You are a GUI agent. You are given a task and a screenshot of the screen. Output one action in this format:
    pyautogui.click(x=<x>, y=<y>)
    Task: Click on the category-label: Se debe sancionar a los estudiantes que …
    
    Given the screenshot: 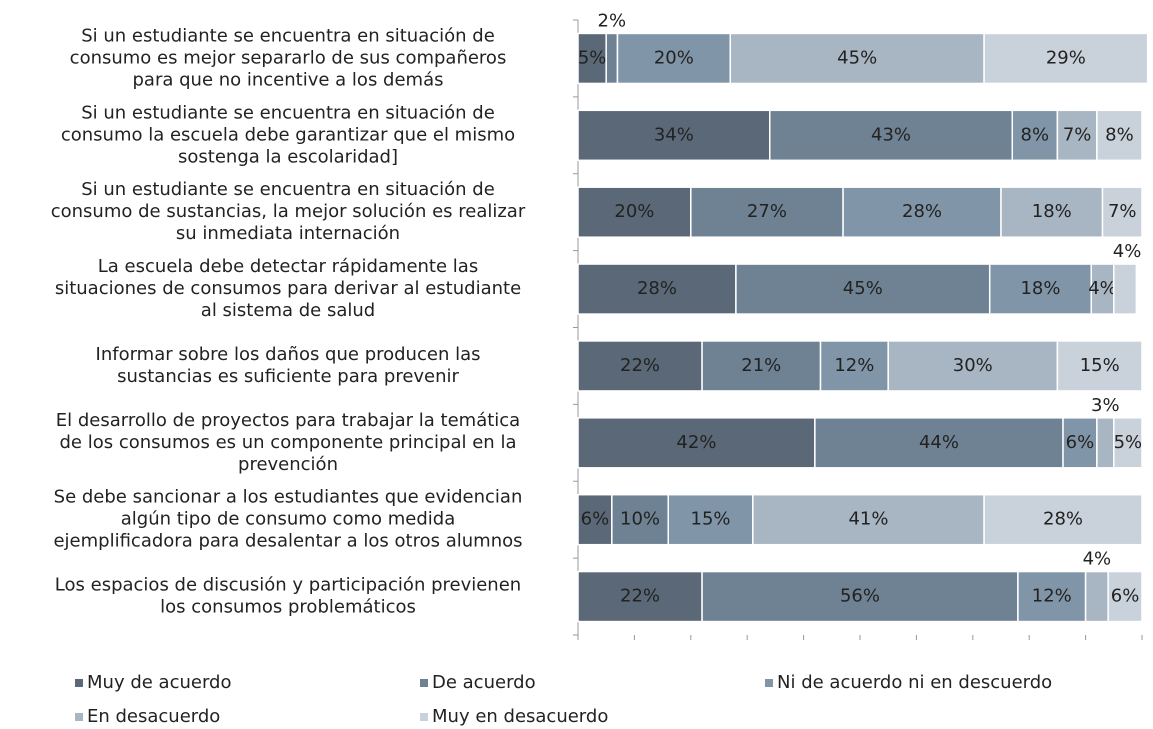 What is the action you would take?
    pyautogui.click(x=288, y=497)
    